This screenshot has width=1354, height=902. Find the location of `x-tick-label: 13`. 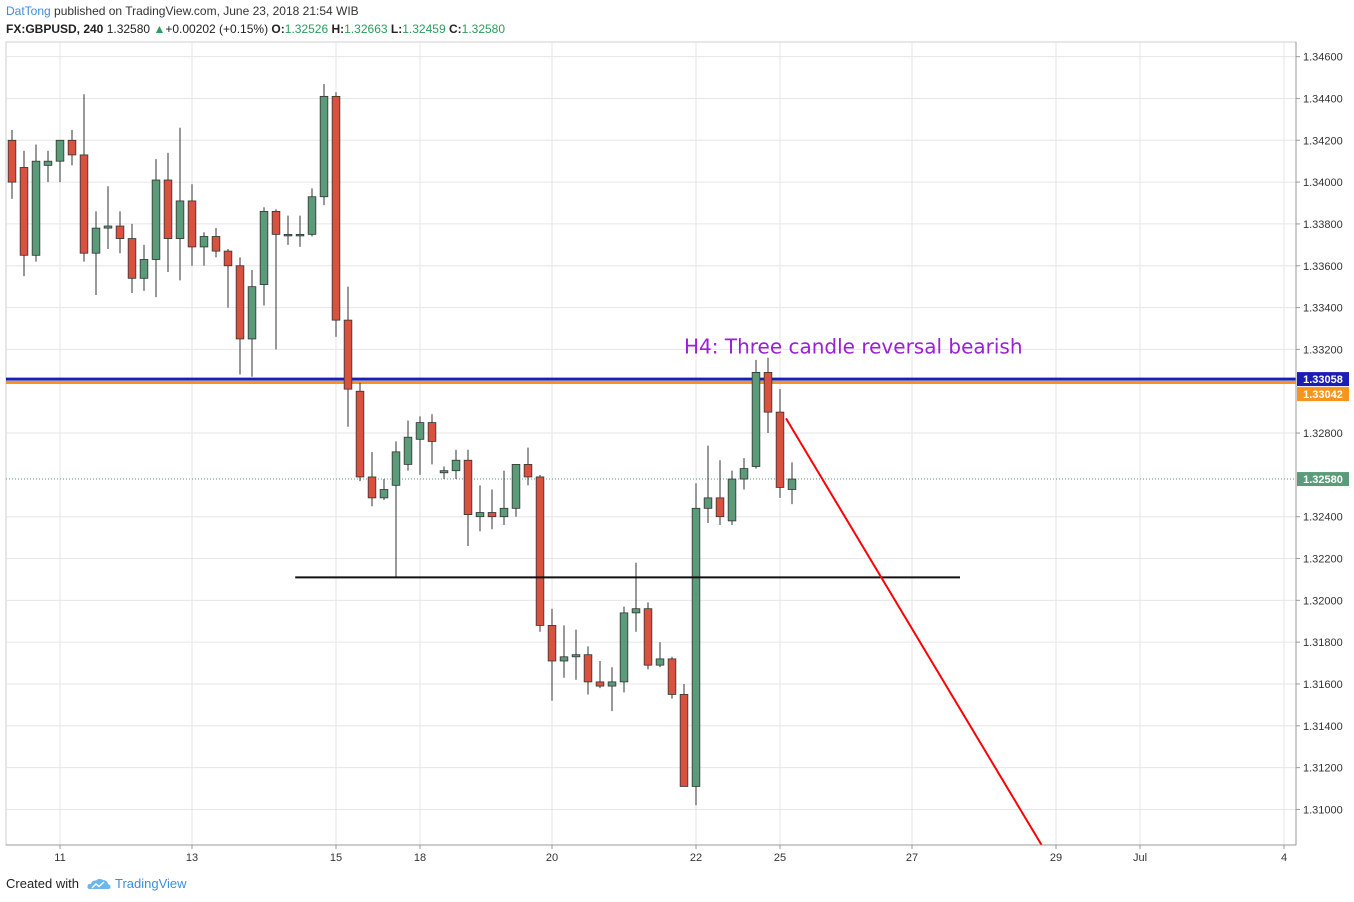

x-tick-label: 13 is located at coordinates (192, 858).